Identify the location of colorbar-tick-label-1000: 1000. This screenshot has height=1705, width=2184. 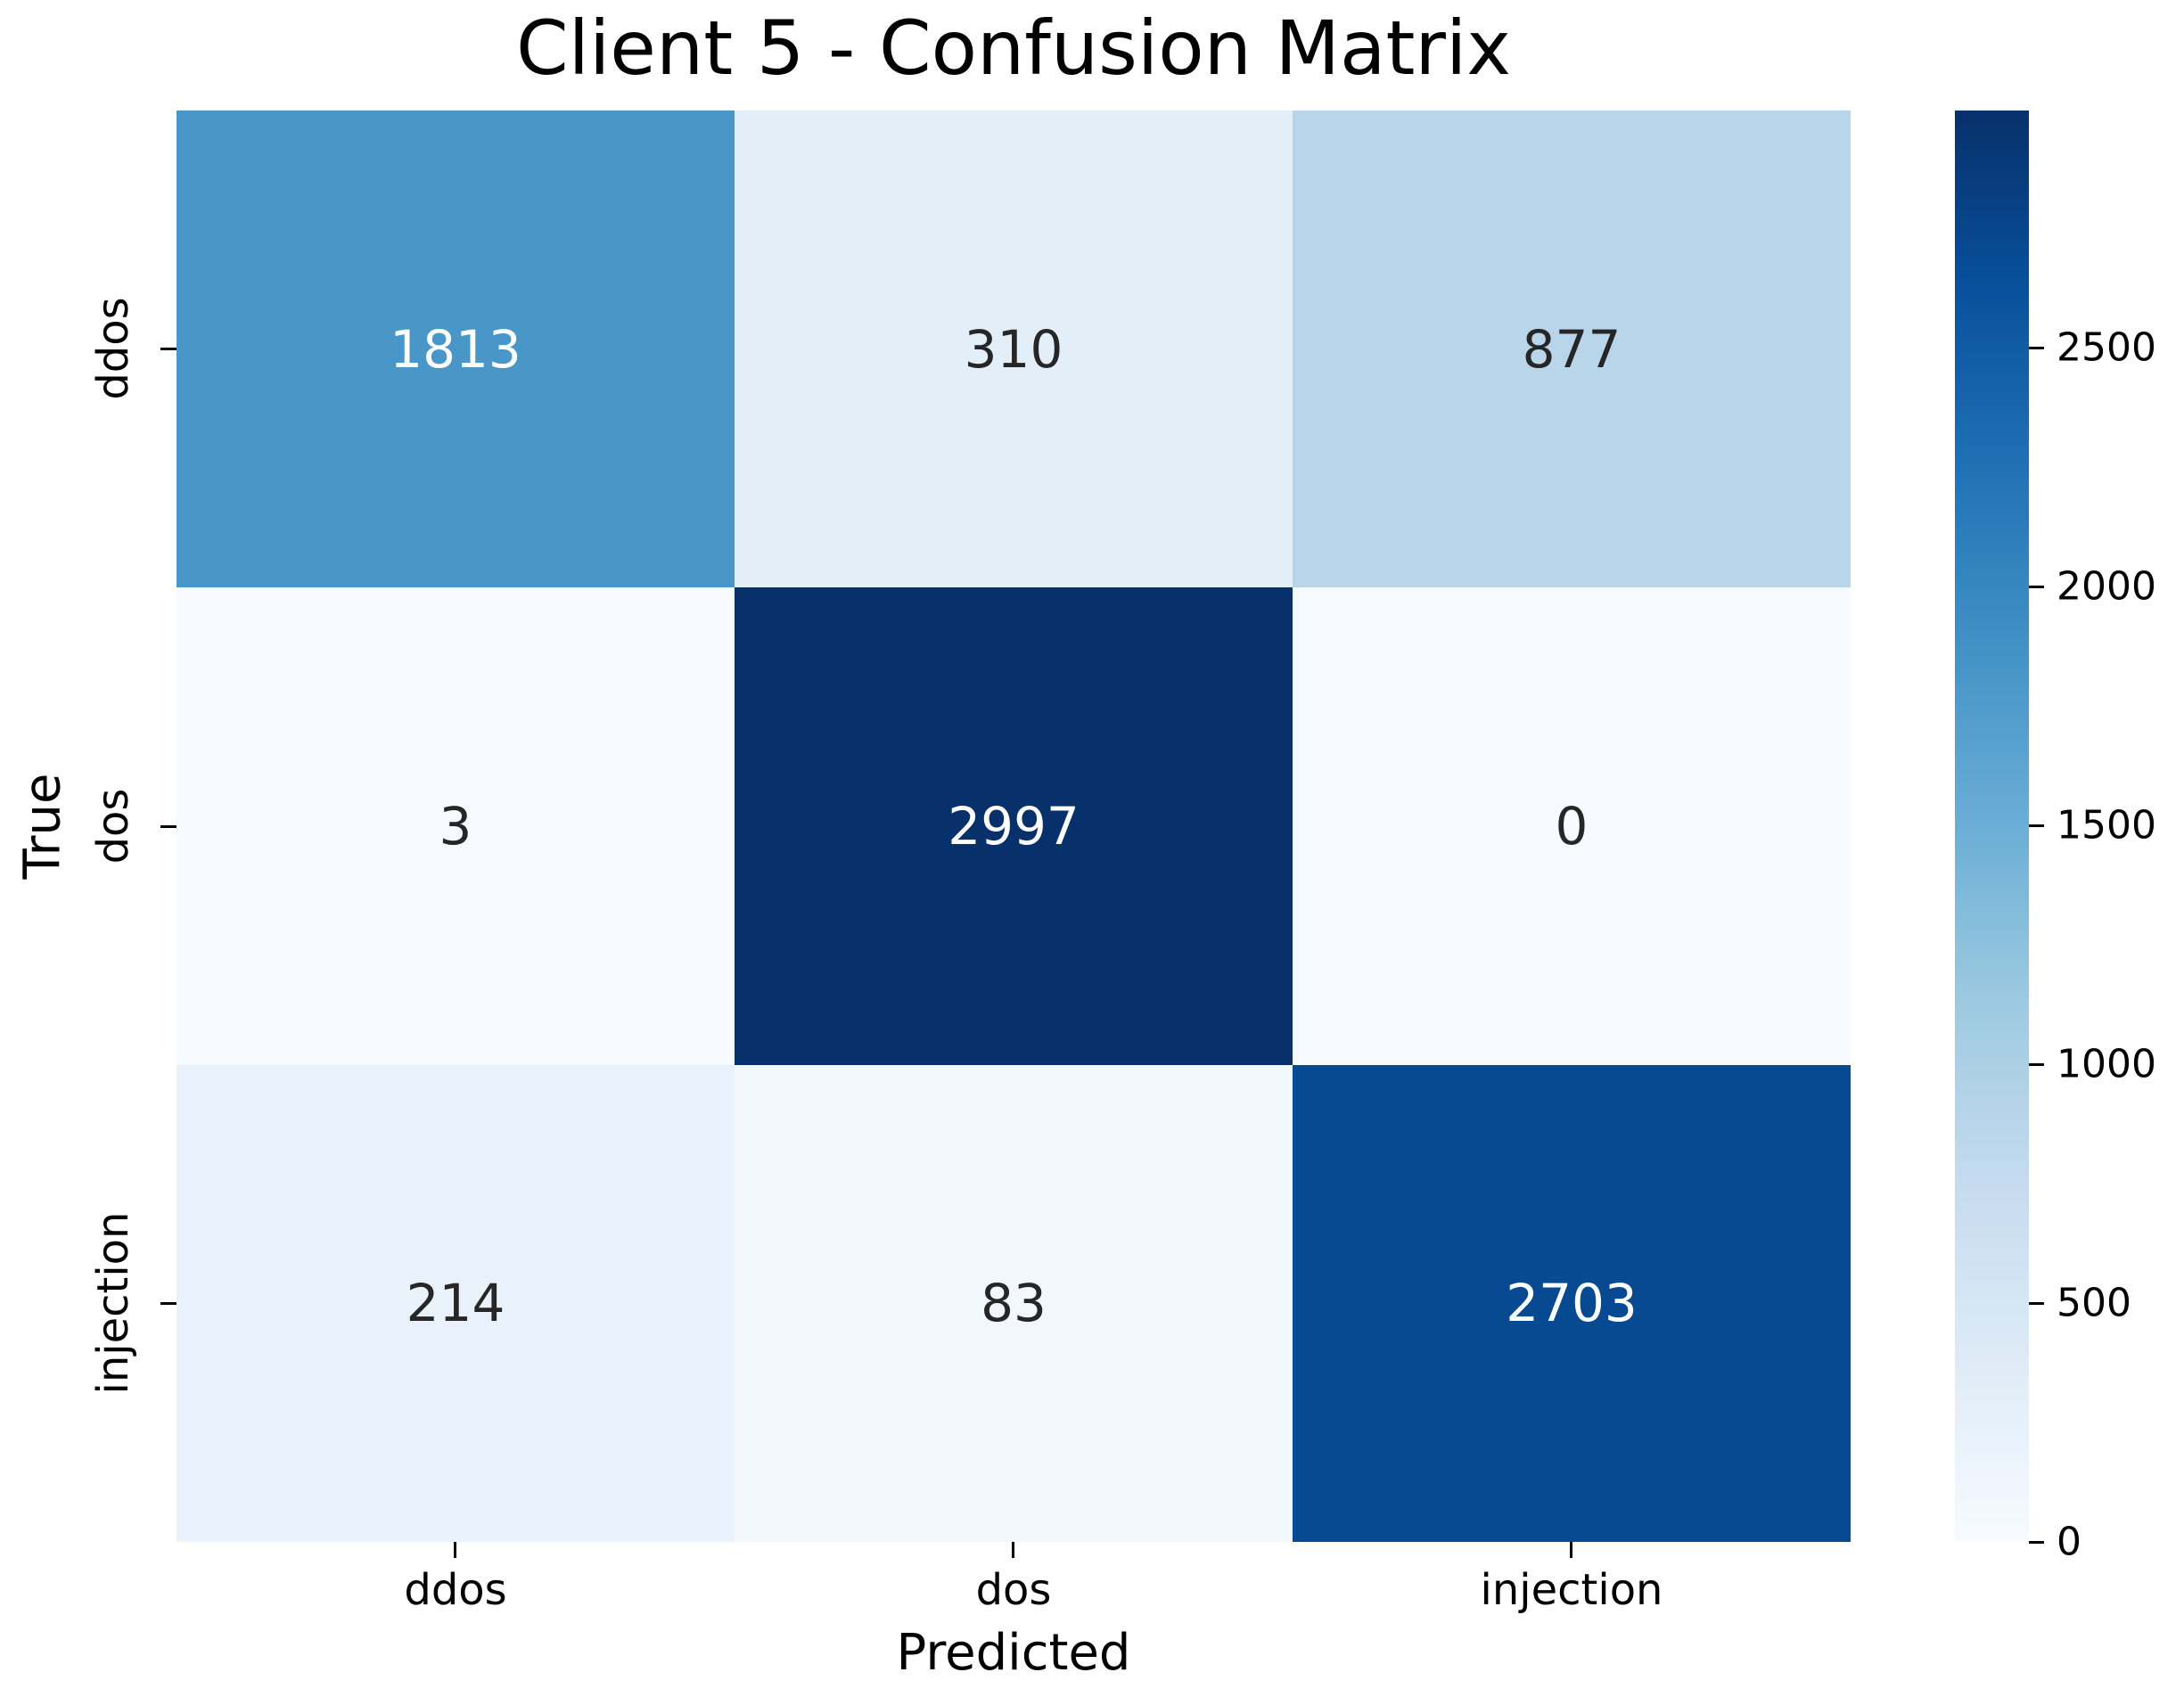
(2106, 1064).